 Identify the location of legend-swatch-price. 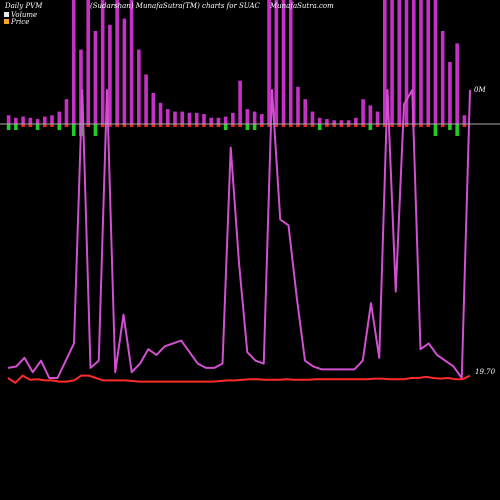
(6, 21).